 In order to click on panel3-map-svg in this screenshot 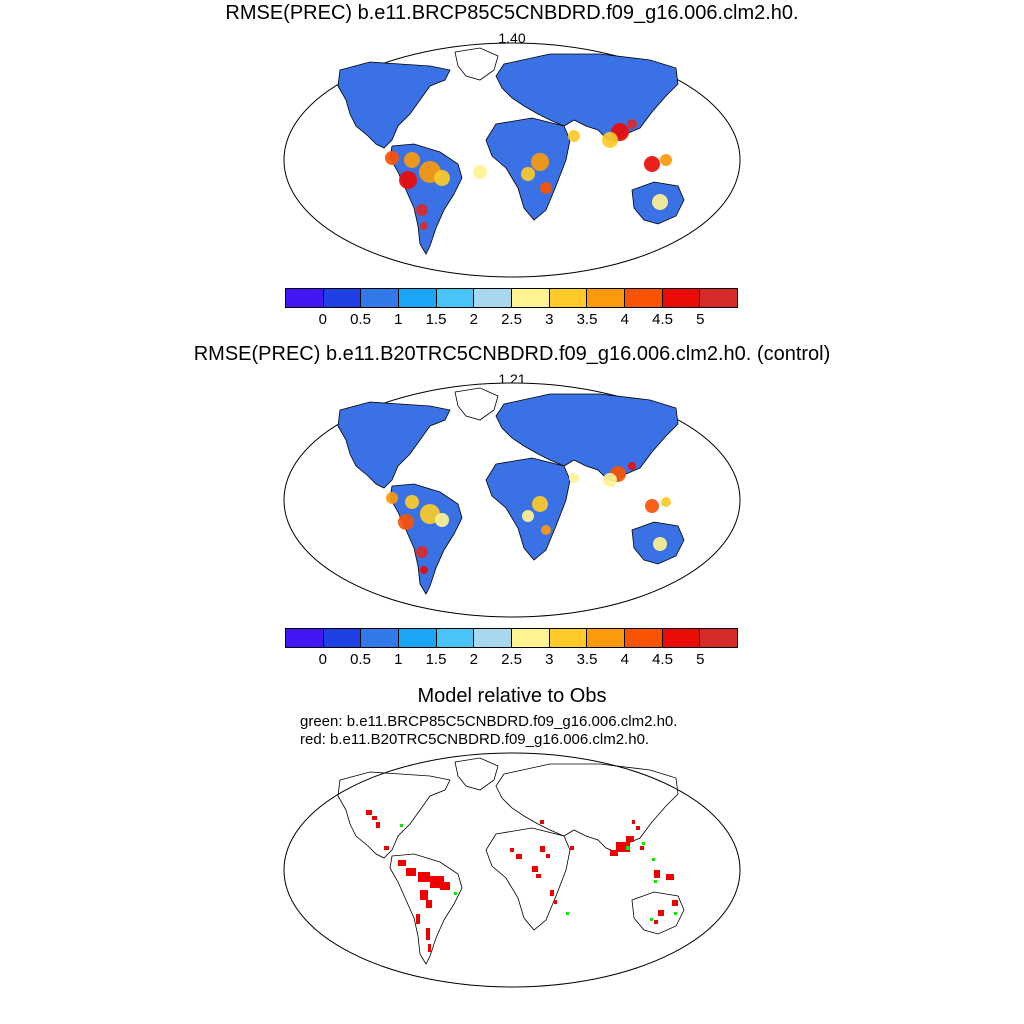, I will do `click(512, 870)`.